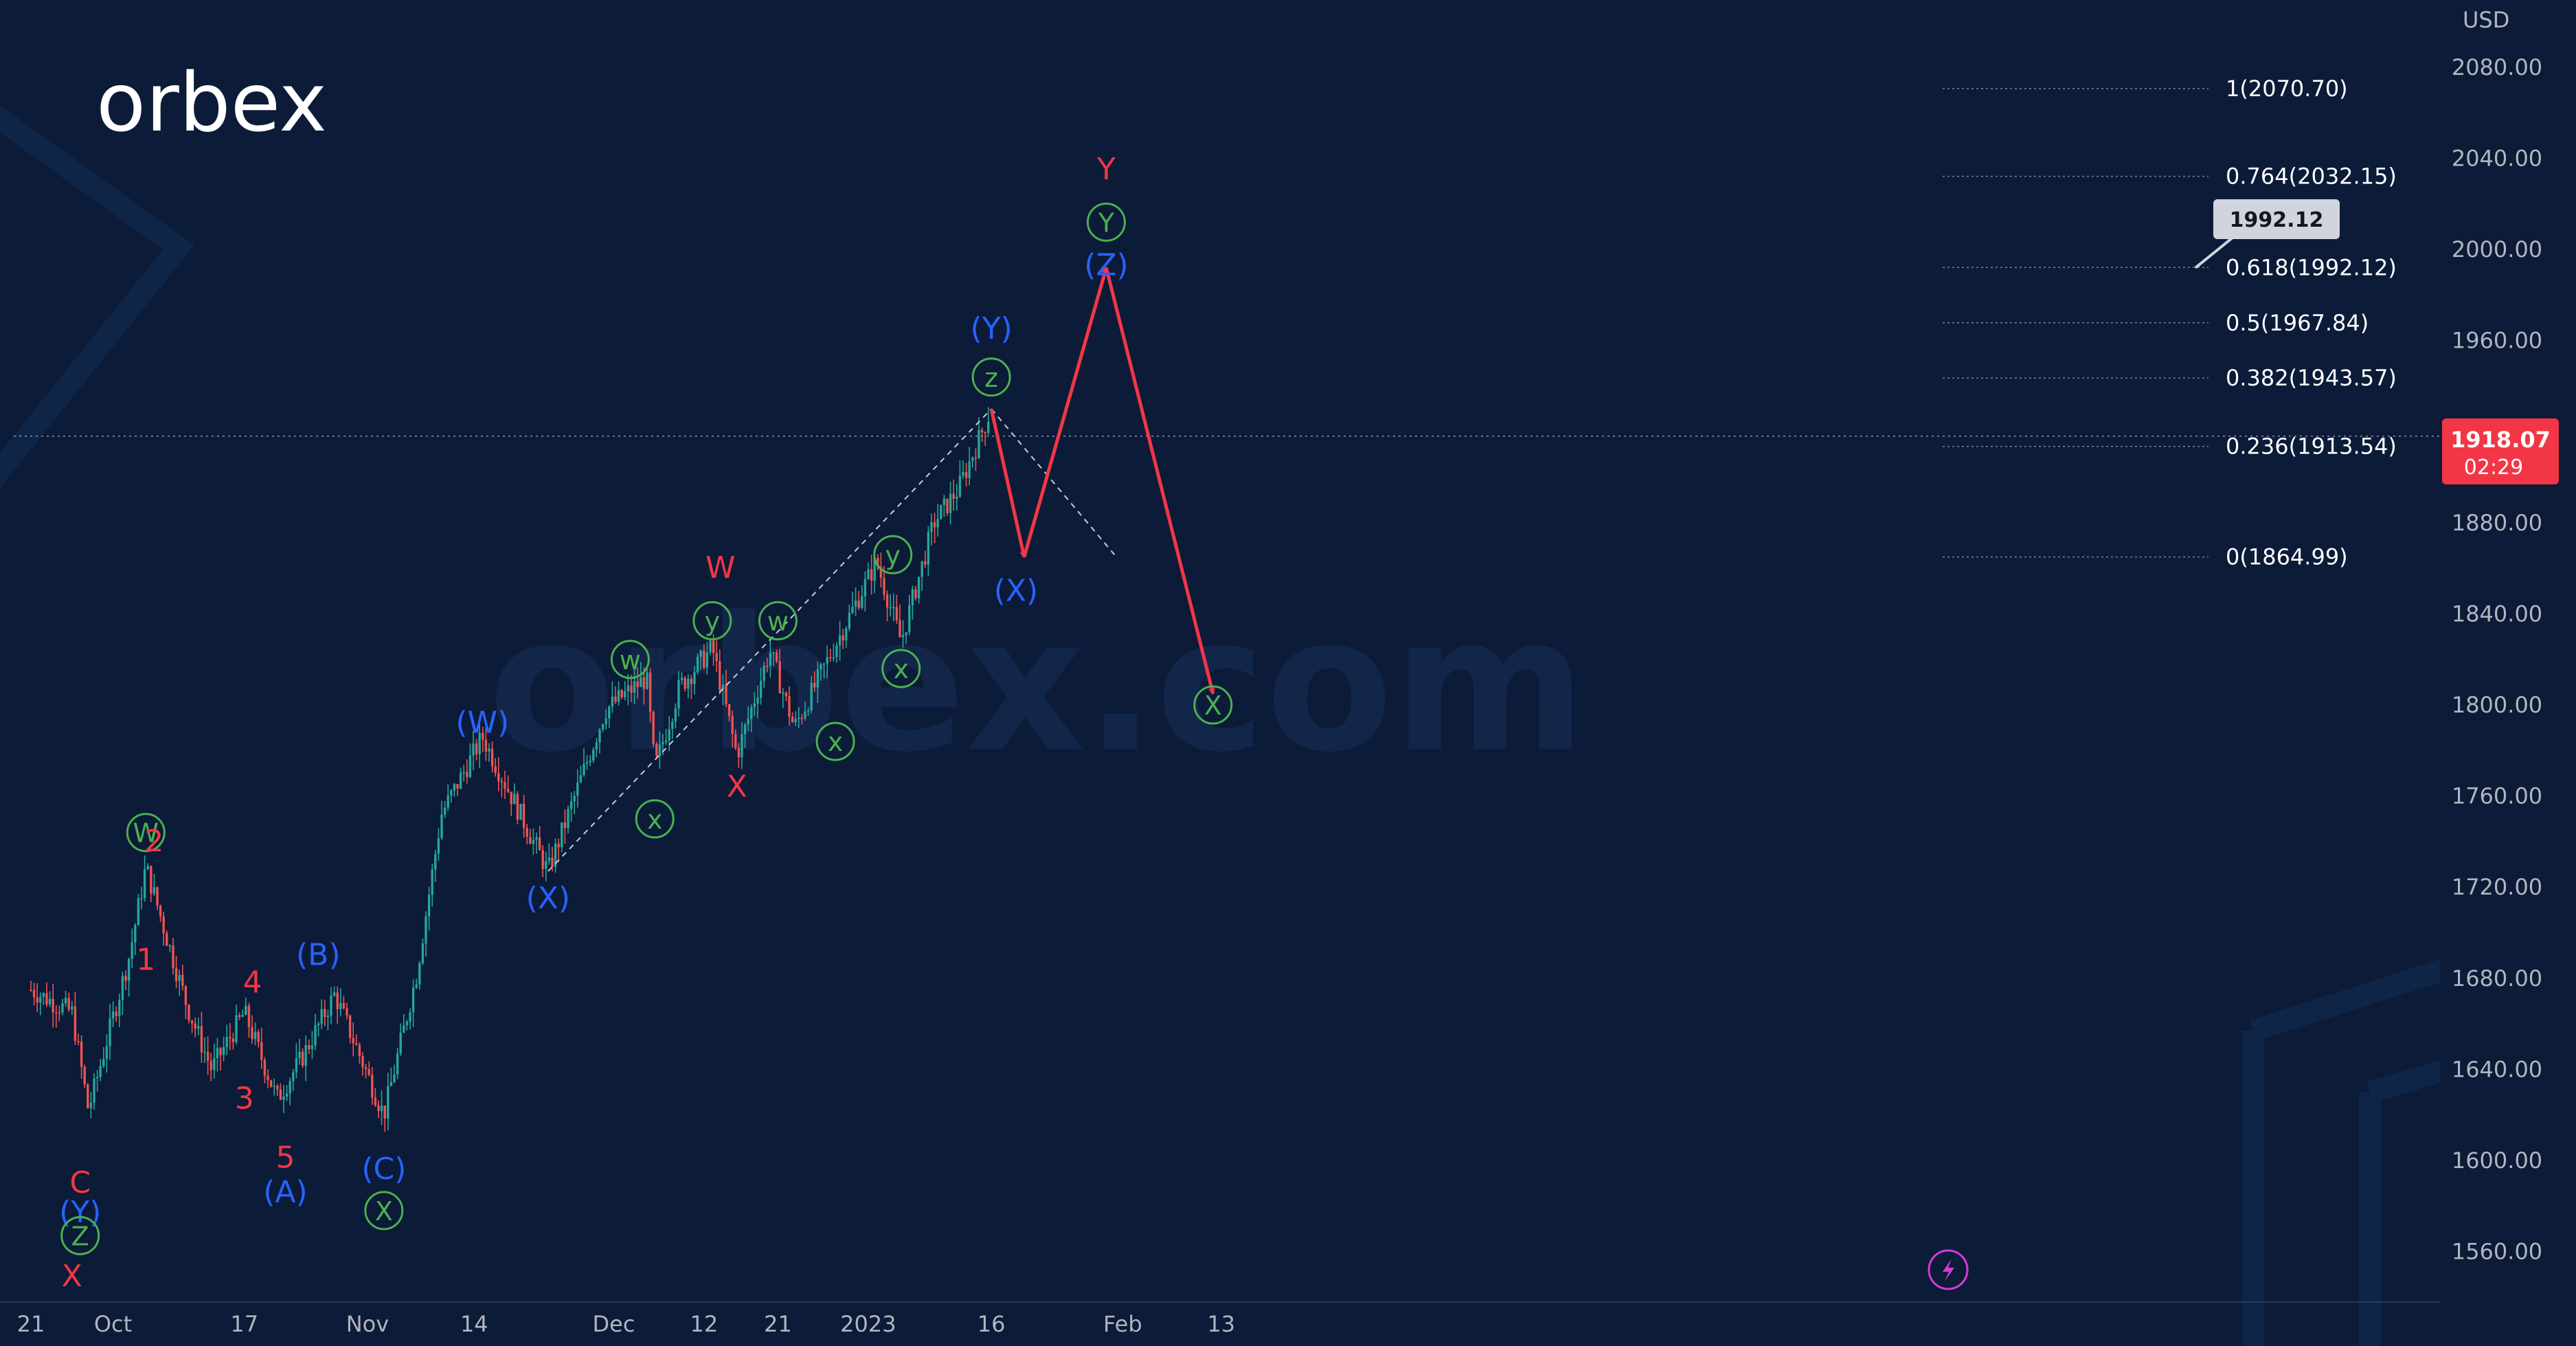 This screenshot has width=2576, height=1346. What do you see at coordinates (1106, 264) in the screenshot?
I see `wave-label: (Z)` at bounding box center [1106, 264].